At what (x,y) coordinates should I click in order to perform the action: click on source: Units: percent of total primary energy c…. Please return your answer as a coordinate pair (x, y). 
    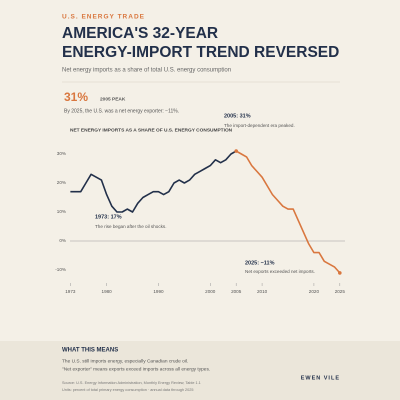
    Looking at the image, I should click on (128, 390).